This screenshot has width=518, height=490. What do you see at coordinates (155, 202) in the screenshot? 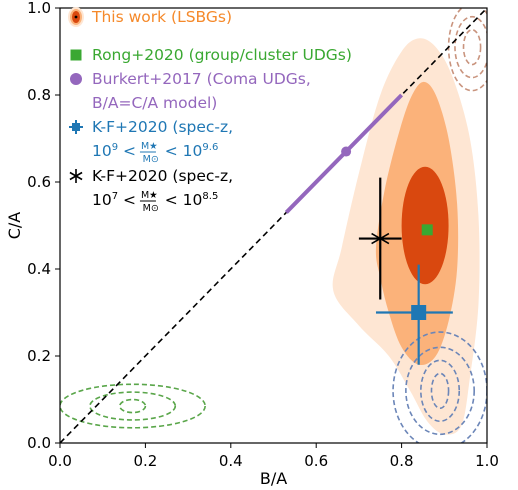
I see `legend-text-kf_low-2: 107 < M★ M⊙ < 108.5` at bounding box center [155, 202].